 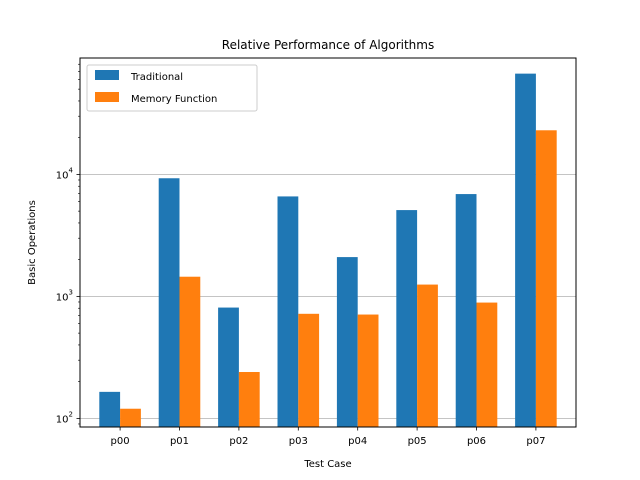 What do you see at coordinates (298, 441) in the screenshot?
I see `x-tick-label: p03` at bounding box center [298, 441].